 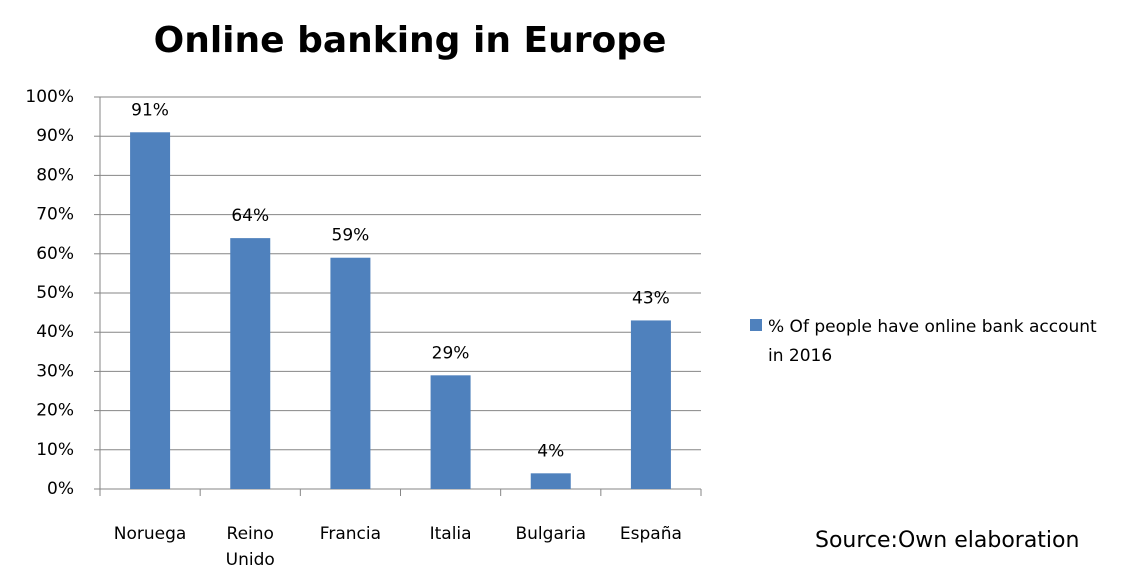 What do you see at coordinates (150, 110) in the screenshot?
I see `data-label: 91%` at bounding box center [150, 110].